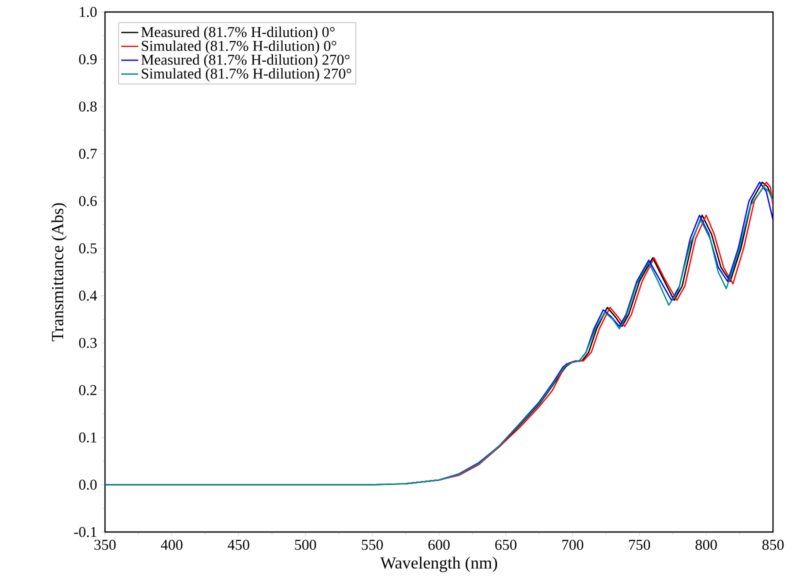 This screenshot has height=580, width=791. Describe the element at coordinates (439, 545) in the screenshot. I see `x-tick-label: 600` at that location.